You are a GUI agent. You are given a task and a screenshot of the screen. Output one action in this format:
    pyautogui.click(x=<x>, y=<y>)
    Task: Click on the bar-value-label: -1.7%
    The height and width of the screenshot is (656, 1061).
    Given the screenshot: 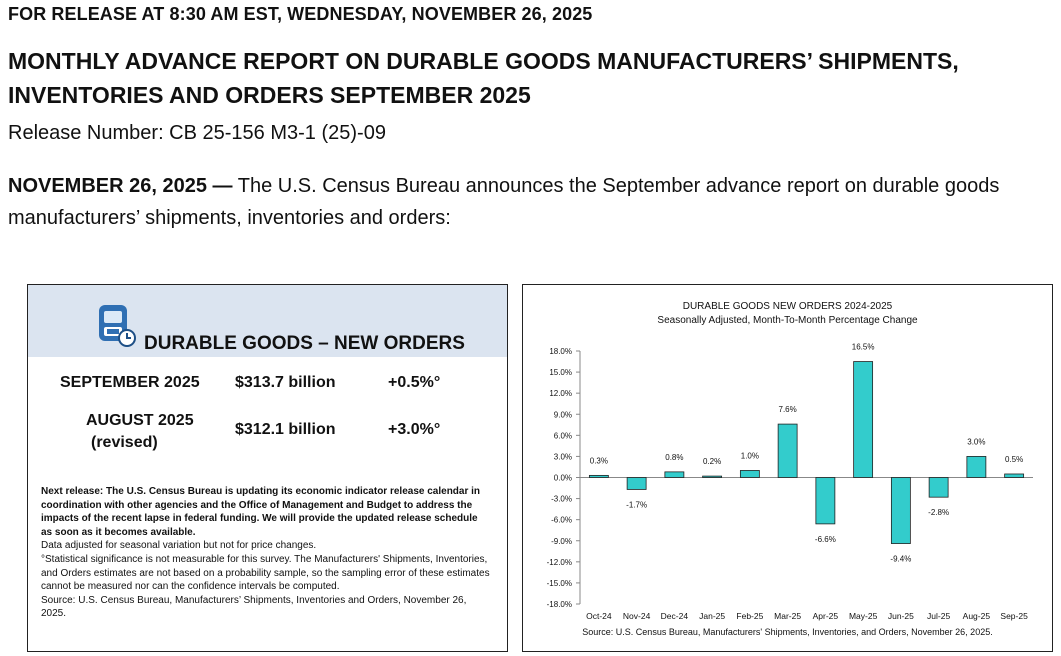 What is the action you would take?
    pyautogui.click(x=636, y=504)
    